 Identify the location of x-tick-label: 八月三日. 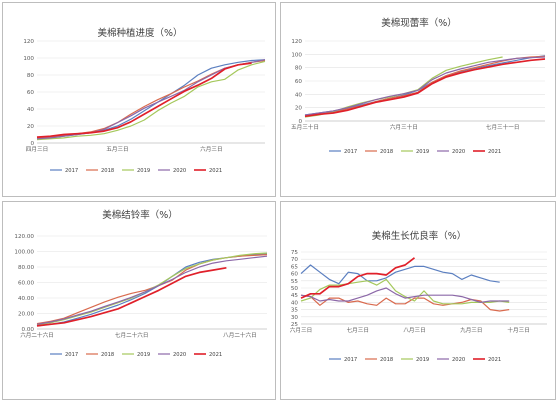
(414, 330).